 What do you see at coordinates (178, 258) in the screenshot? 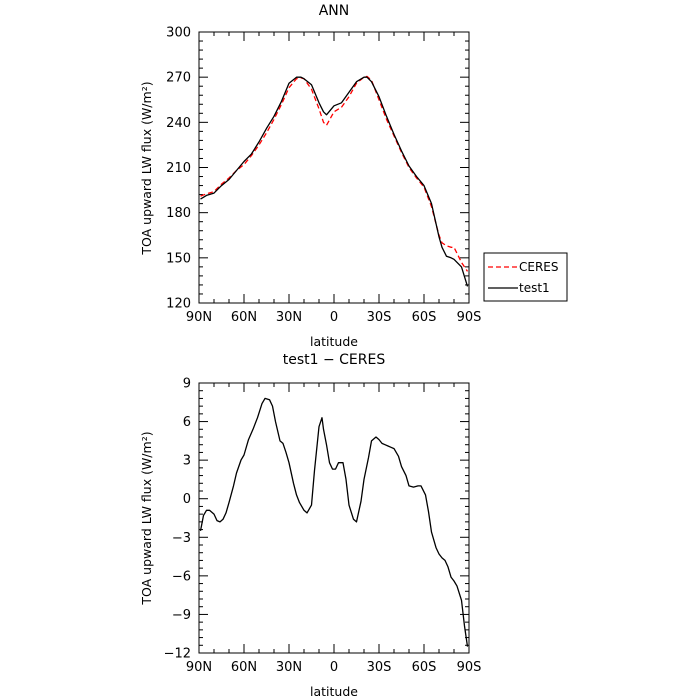
I see `y-tick-label: 150` at bounding box center [178, 258].